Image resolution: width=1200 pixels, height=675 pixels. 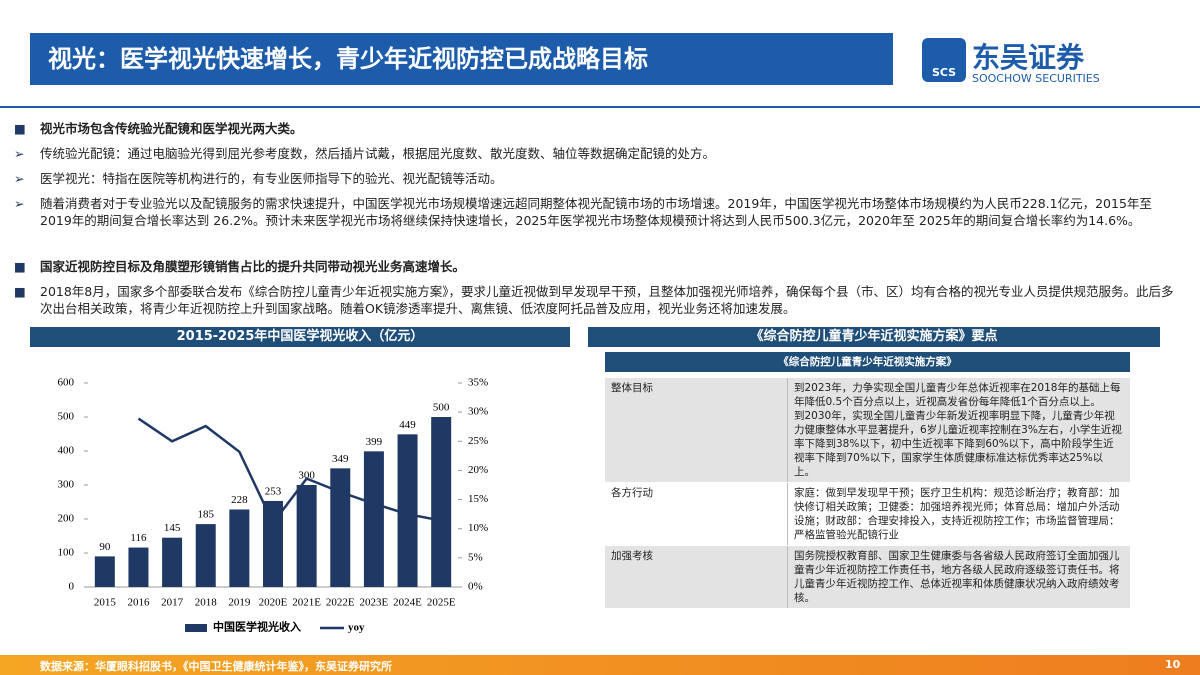 What do you see at coordinates (239, 500) in the screenshot?
I see `bar-label: 228` at bounding box center [239, 500].